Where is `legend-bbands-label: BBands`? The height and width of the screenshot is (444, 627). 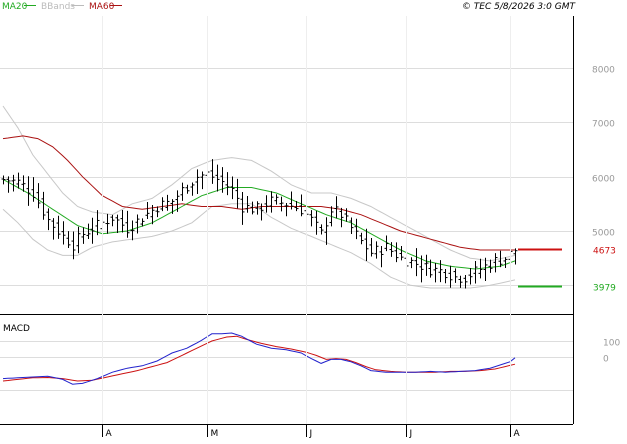
legend-bbands-label: BBands is located at coordinates (58, 7).